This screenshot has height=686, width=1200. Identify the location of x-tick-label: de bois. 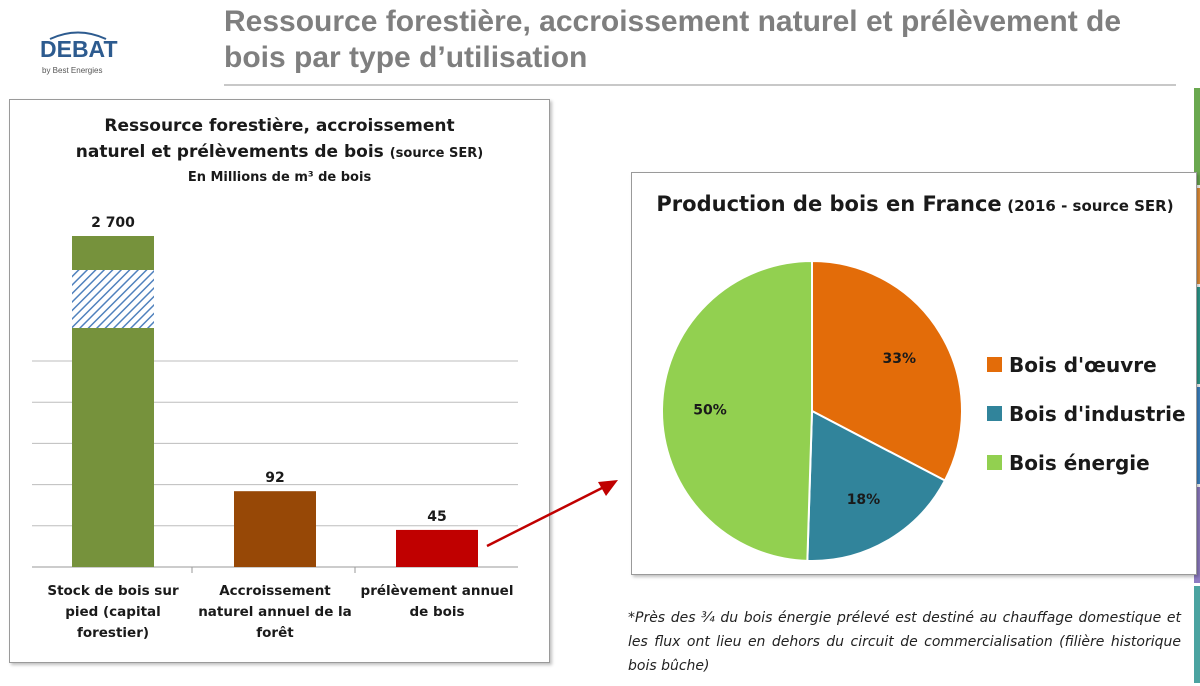
(436, 612).